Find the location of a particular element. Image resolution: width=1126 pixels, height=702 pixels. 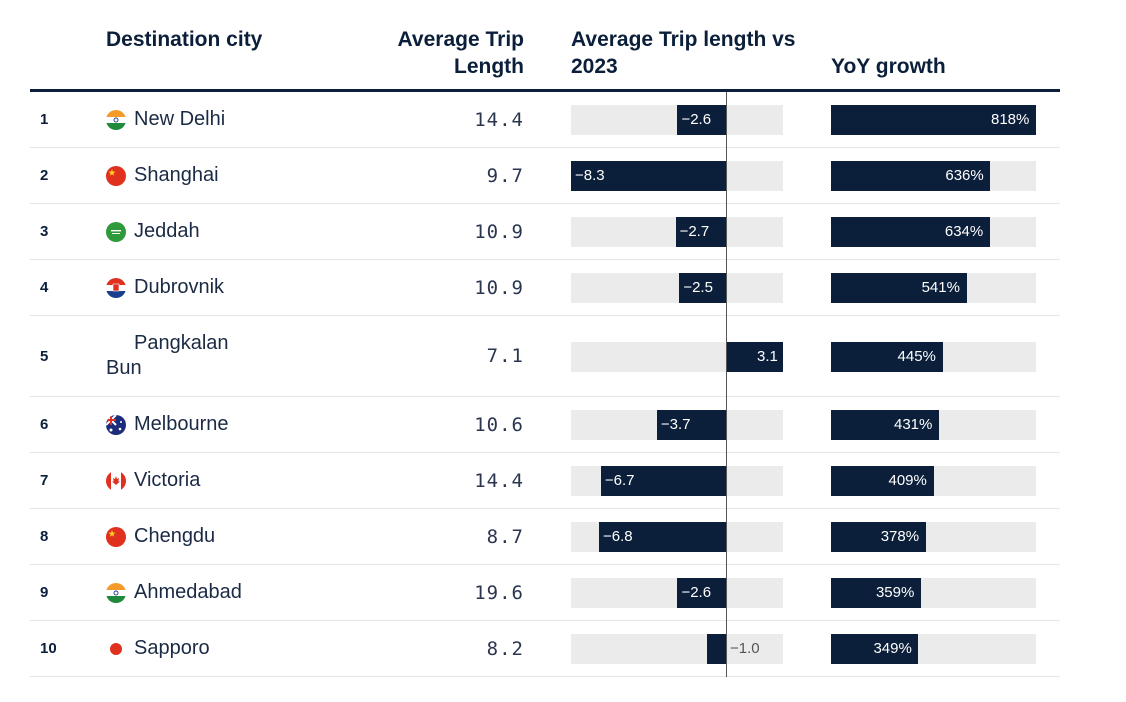

city-name-text: Victoria is located at coordinates (167, 480).